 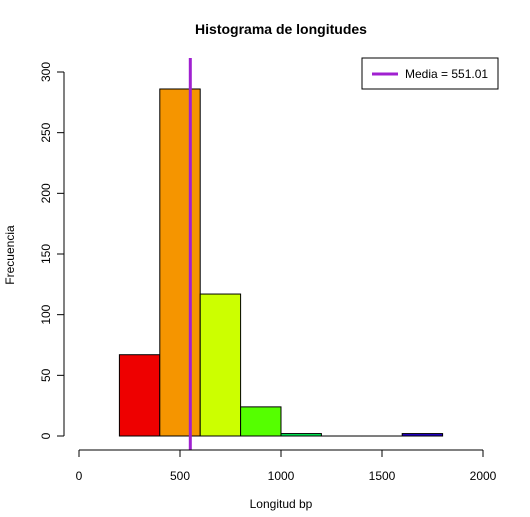 What do you see at coordinates (46, 435) in the screenshot?
I see `y-tick-label-0: 0` at bounding box center [46, 435].